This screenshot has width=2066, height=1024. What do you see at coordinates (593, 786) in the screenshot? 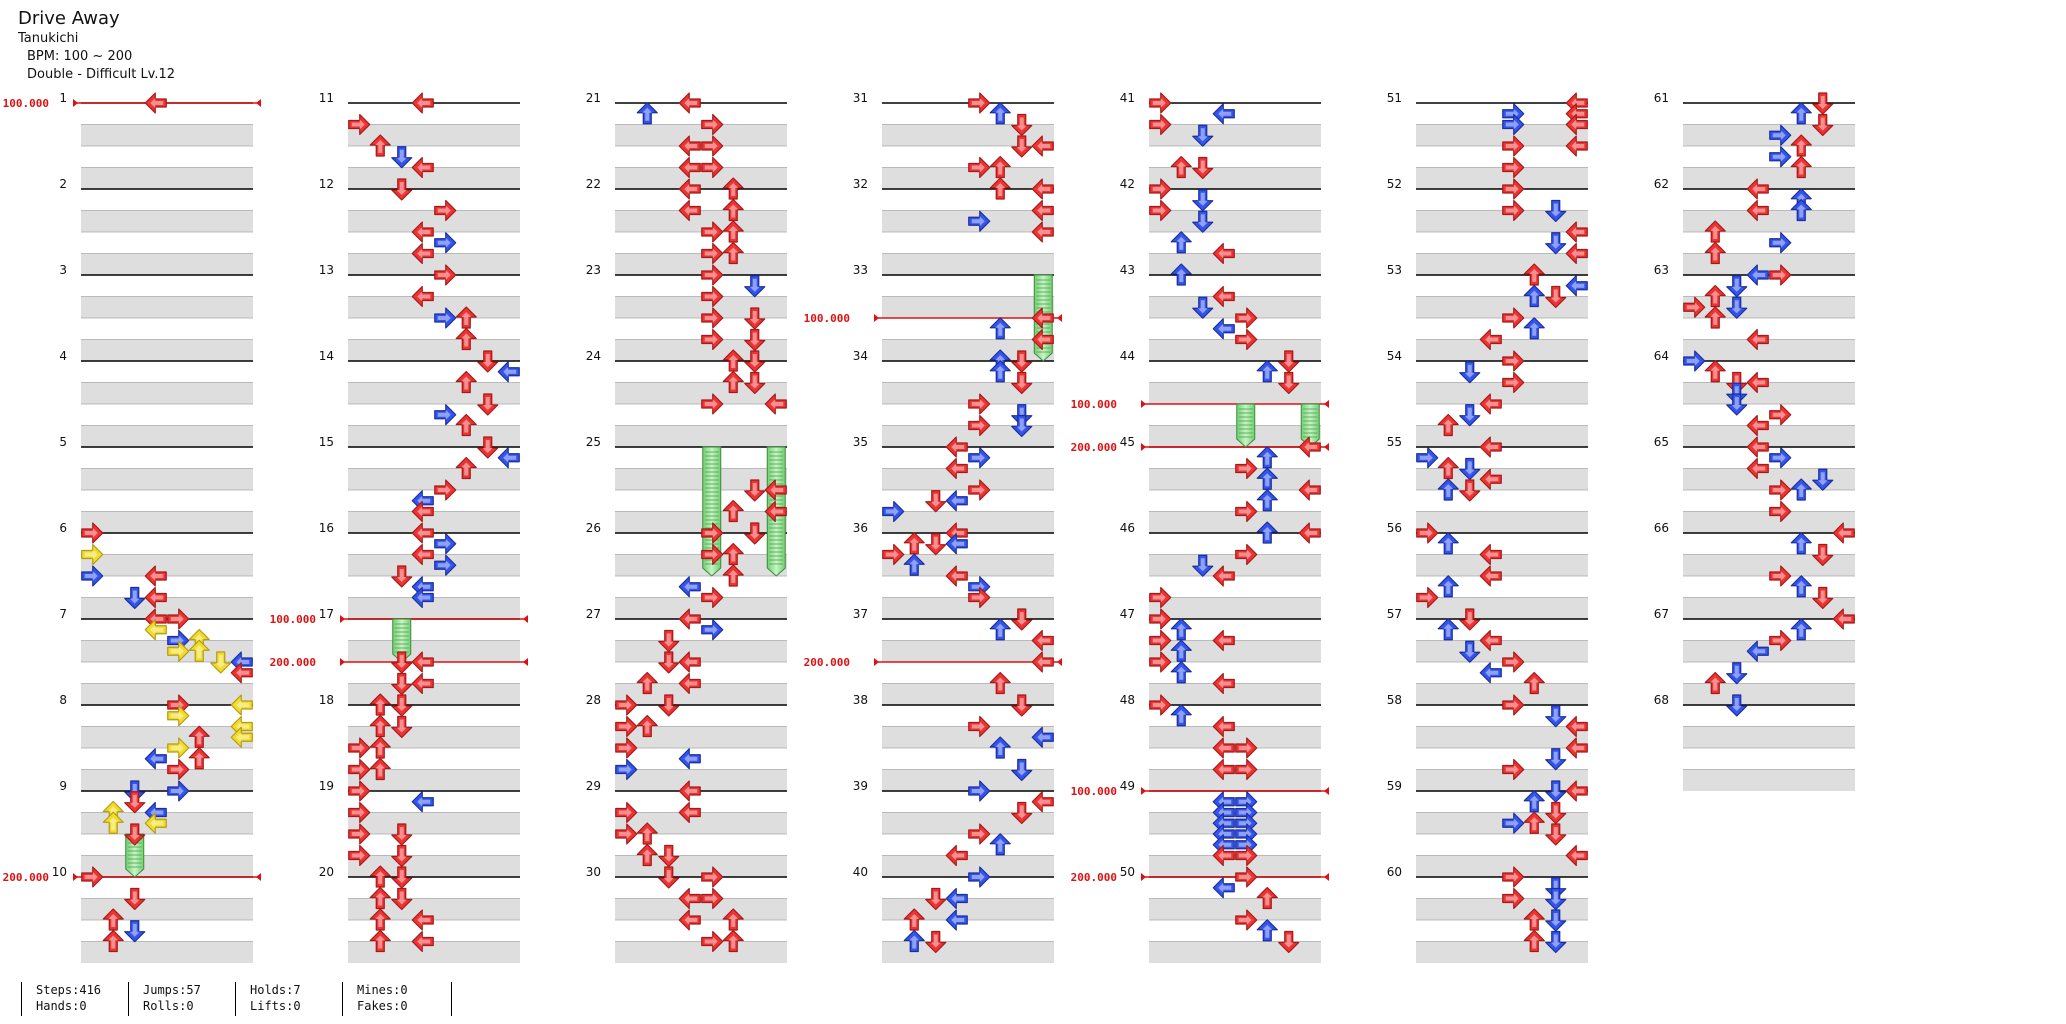
I see `measure-number: 29` at bounding box center [593, 786].